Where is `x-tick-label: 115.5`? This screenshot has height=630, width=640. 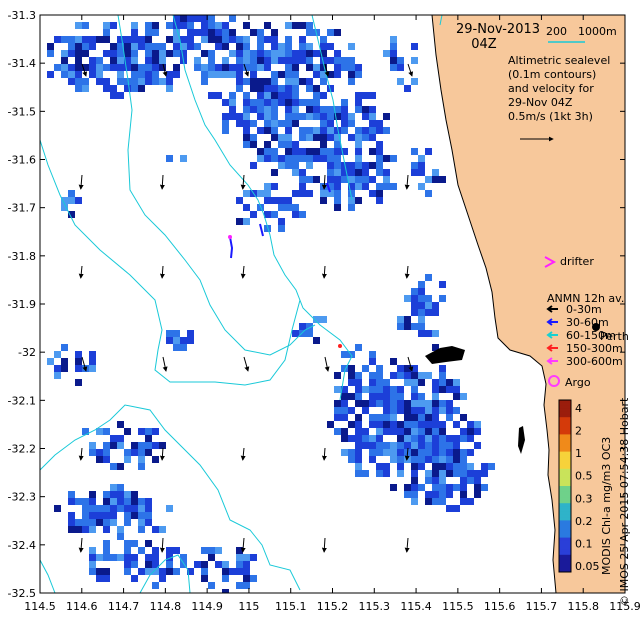 x-tick-label: 115.5 is located at coordinates (458, 606).